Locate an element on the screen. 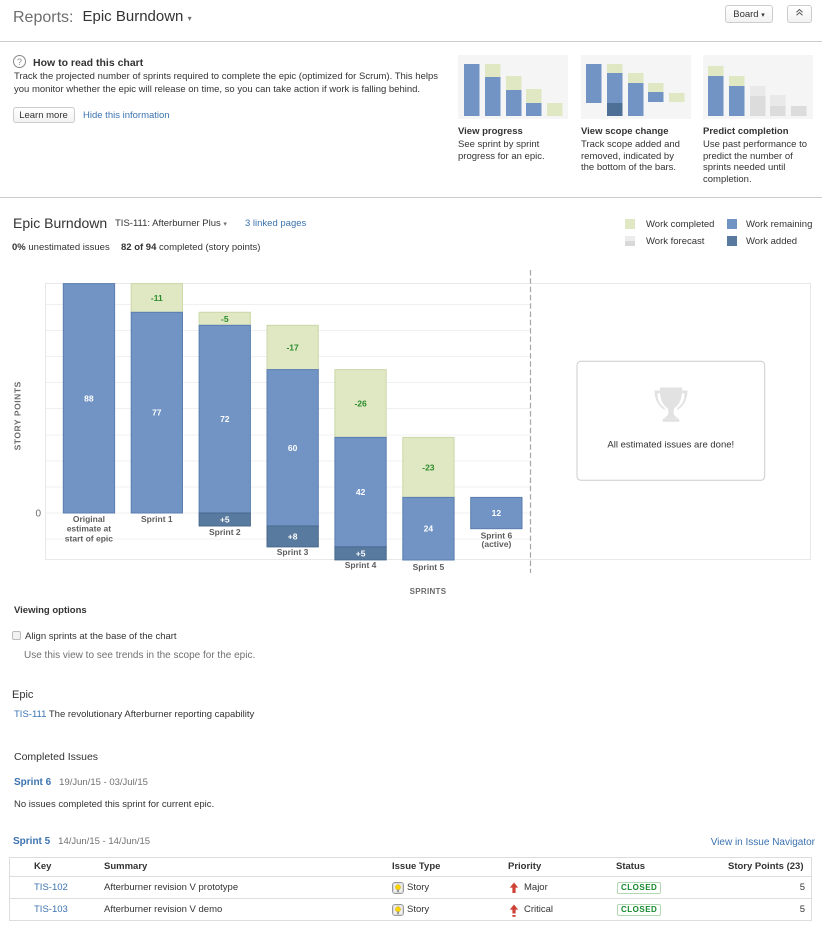 Image resolution: width=822 pixels, height=926 pixels. svg-text: 77 is located at coordinates (157, 413).